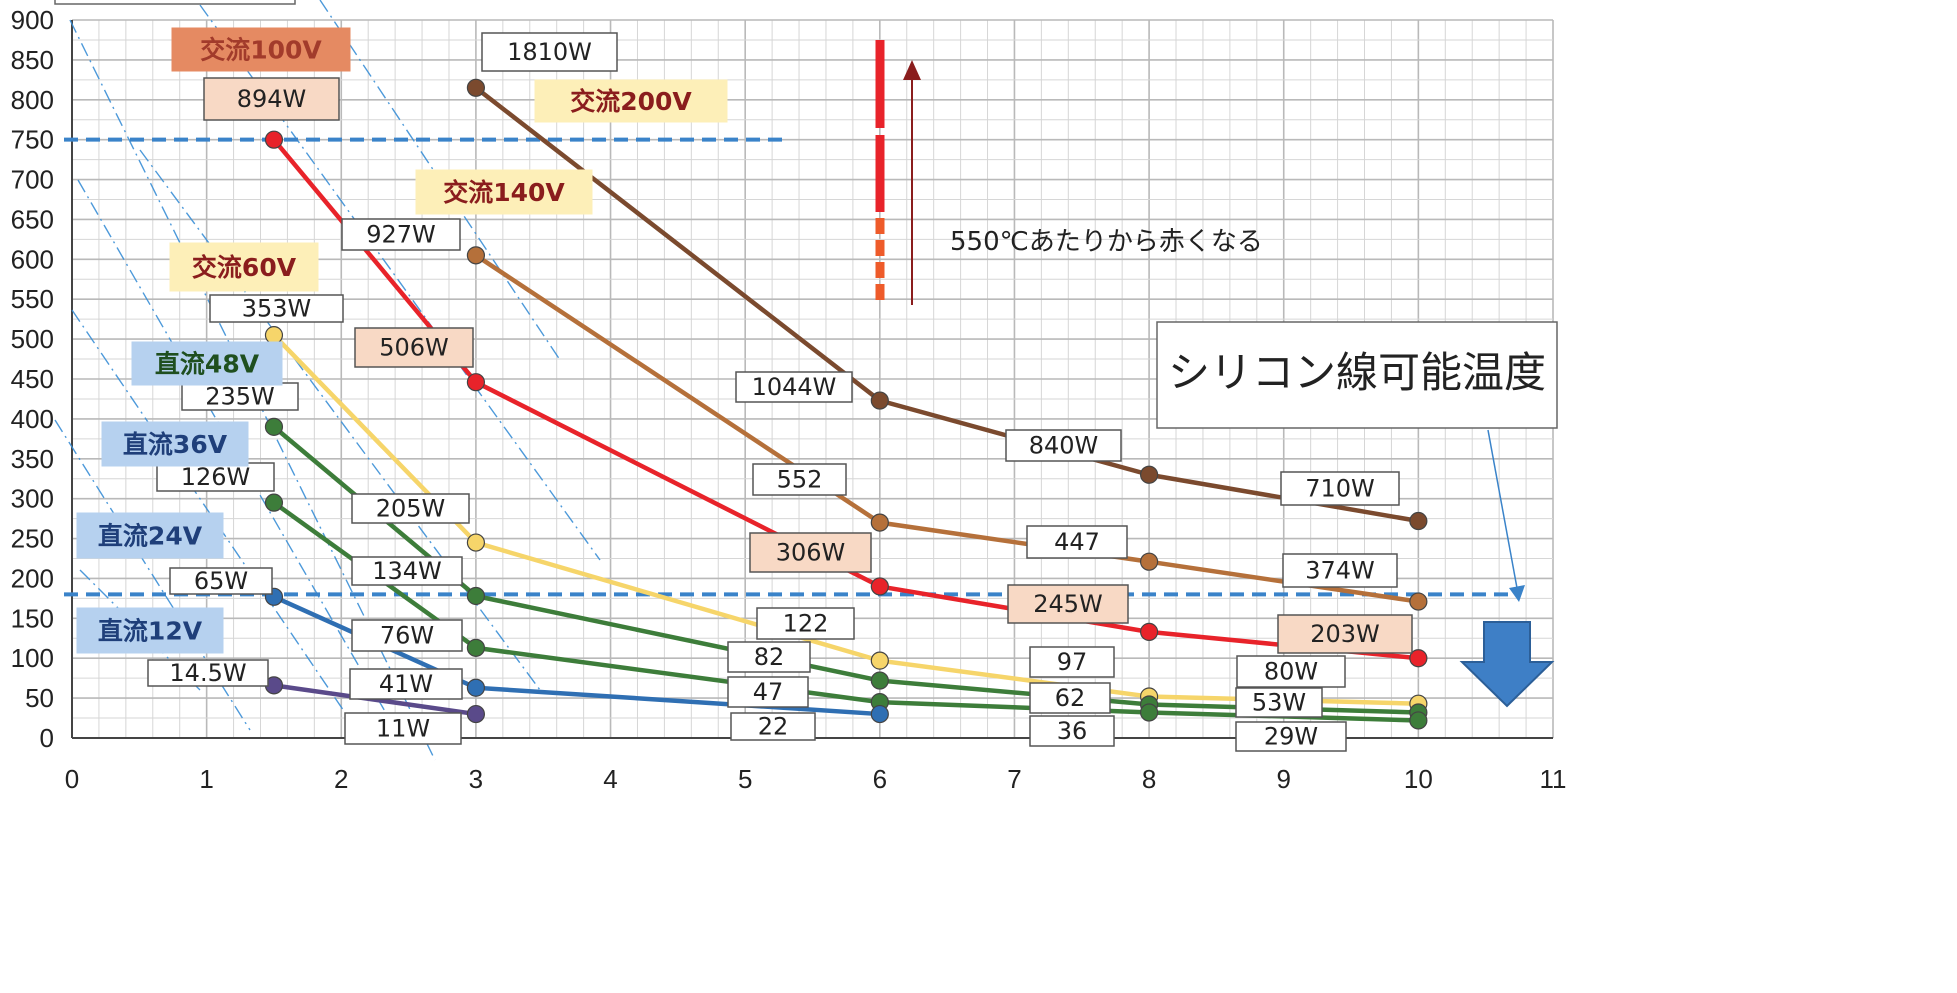  I want to click on y-tick-label: 200, so click(32, 578).